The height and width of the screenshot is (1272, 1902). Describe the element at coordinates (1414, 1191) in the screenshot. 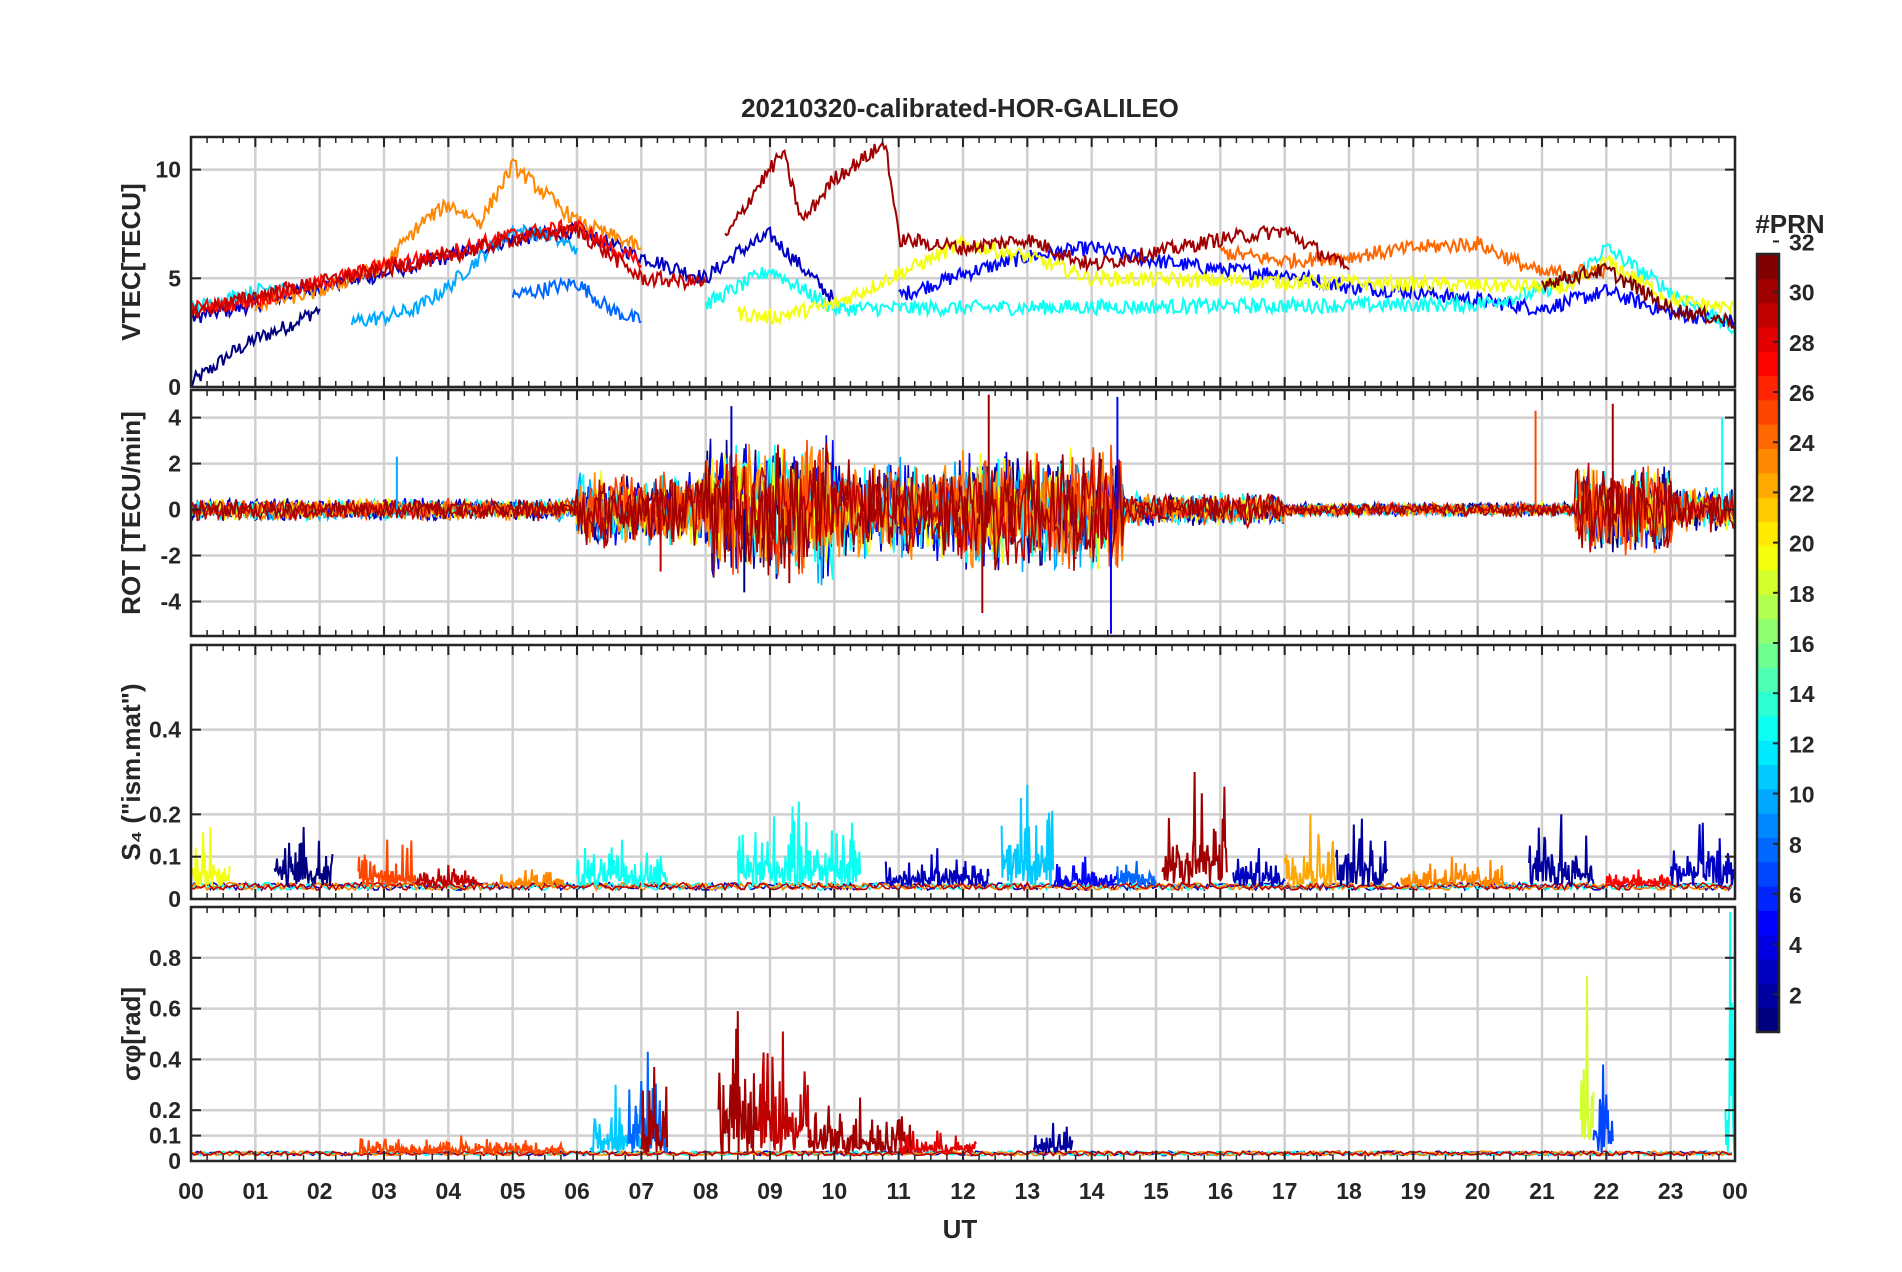

I see `x-tick-label: 19` at that location.